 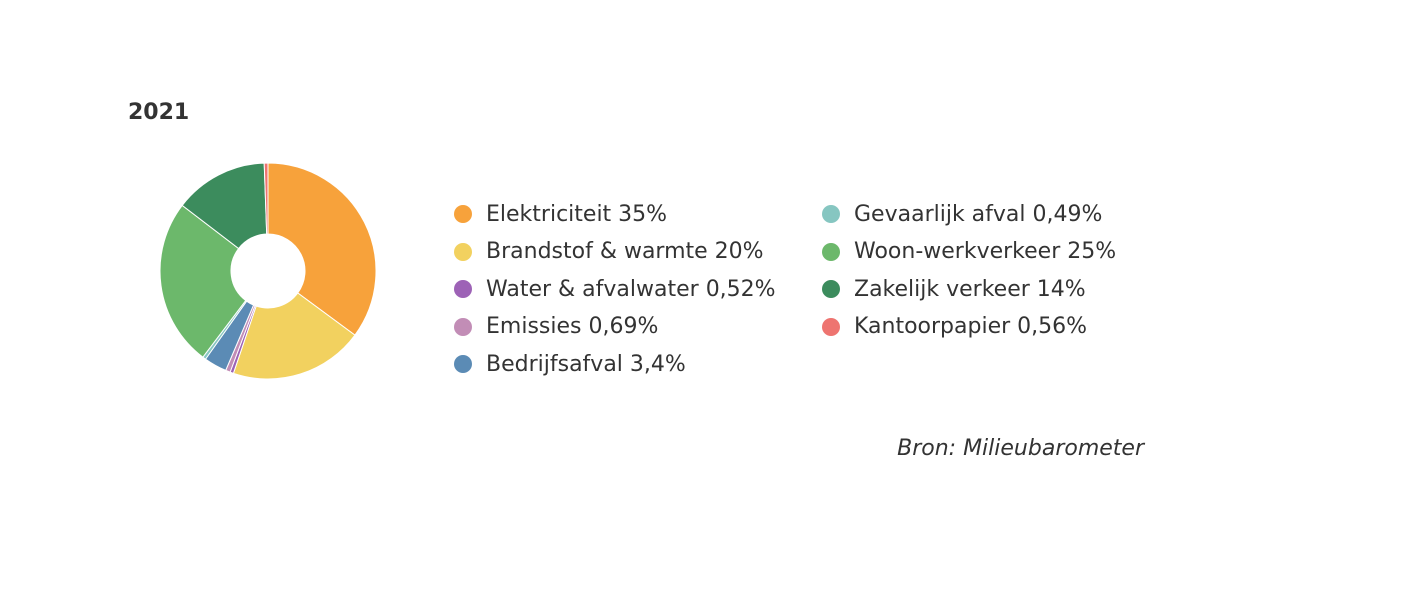 What do you see at coordinates (159, 112) in the screenshot?
I see `chart-title: 2021` at bounding box center [159, 112].